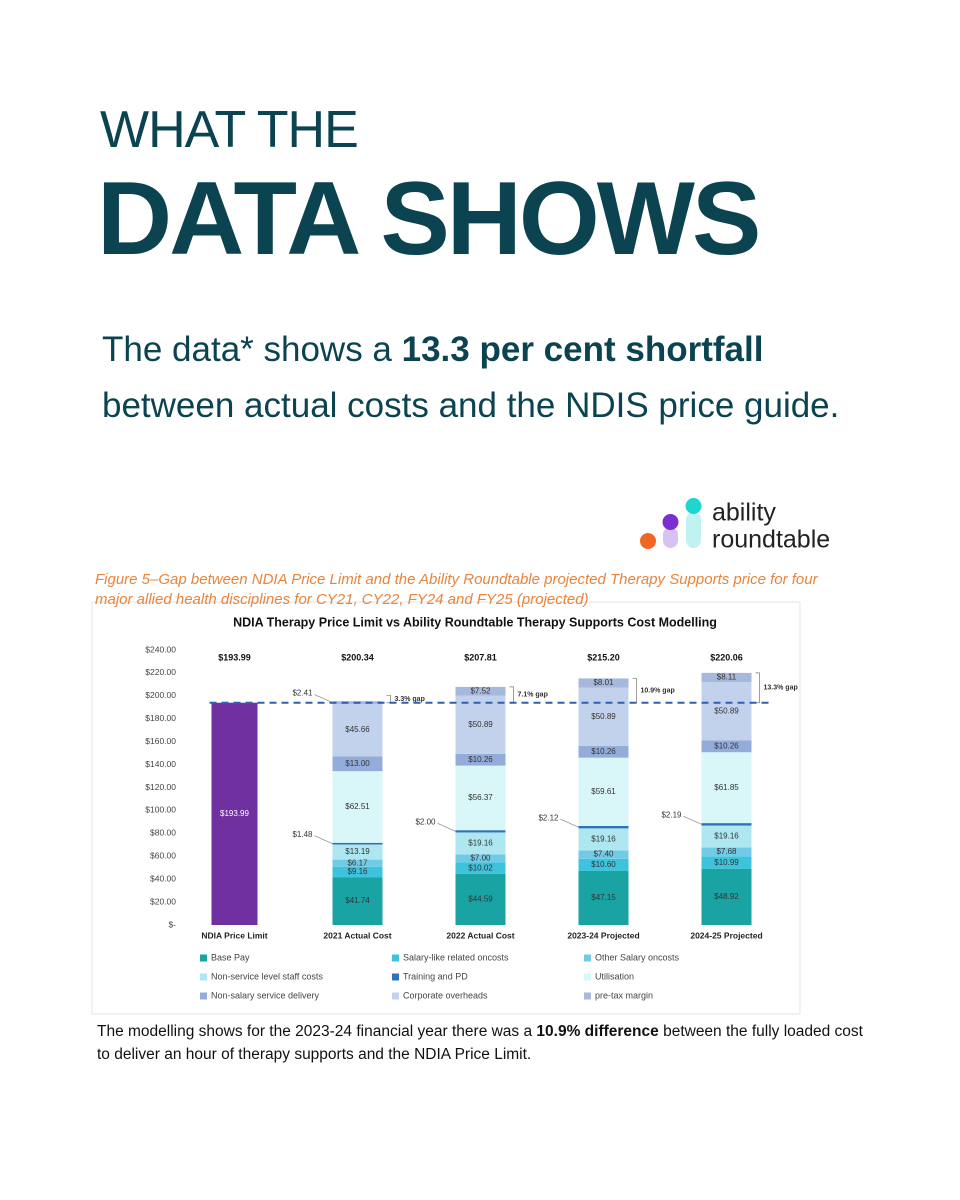 The height and width of the screenshot is (1200, 960). What do you see at coordinates (480, 867) in the screenshot?
I see `bar-label: $10.02` at bounding box center [480, 867].